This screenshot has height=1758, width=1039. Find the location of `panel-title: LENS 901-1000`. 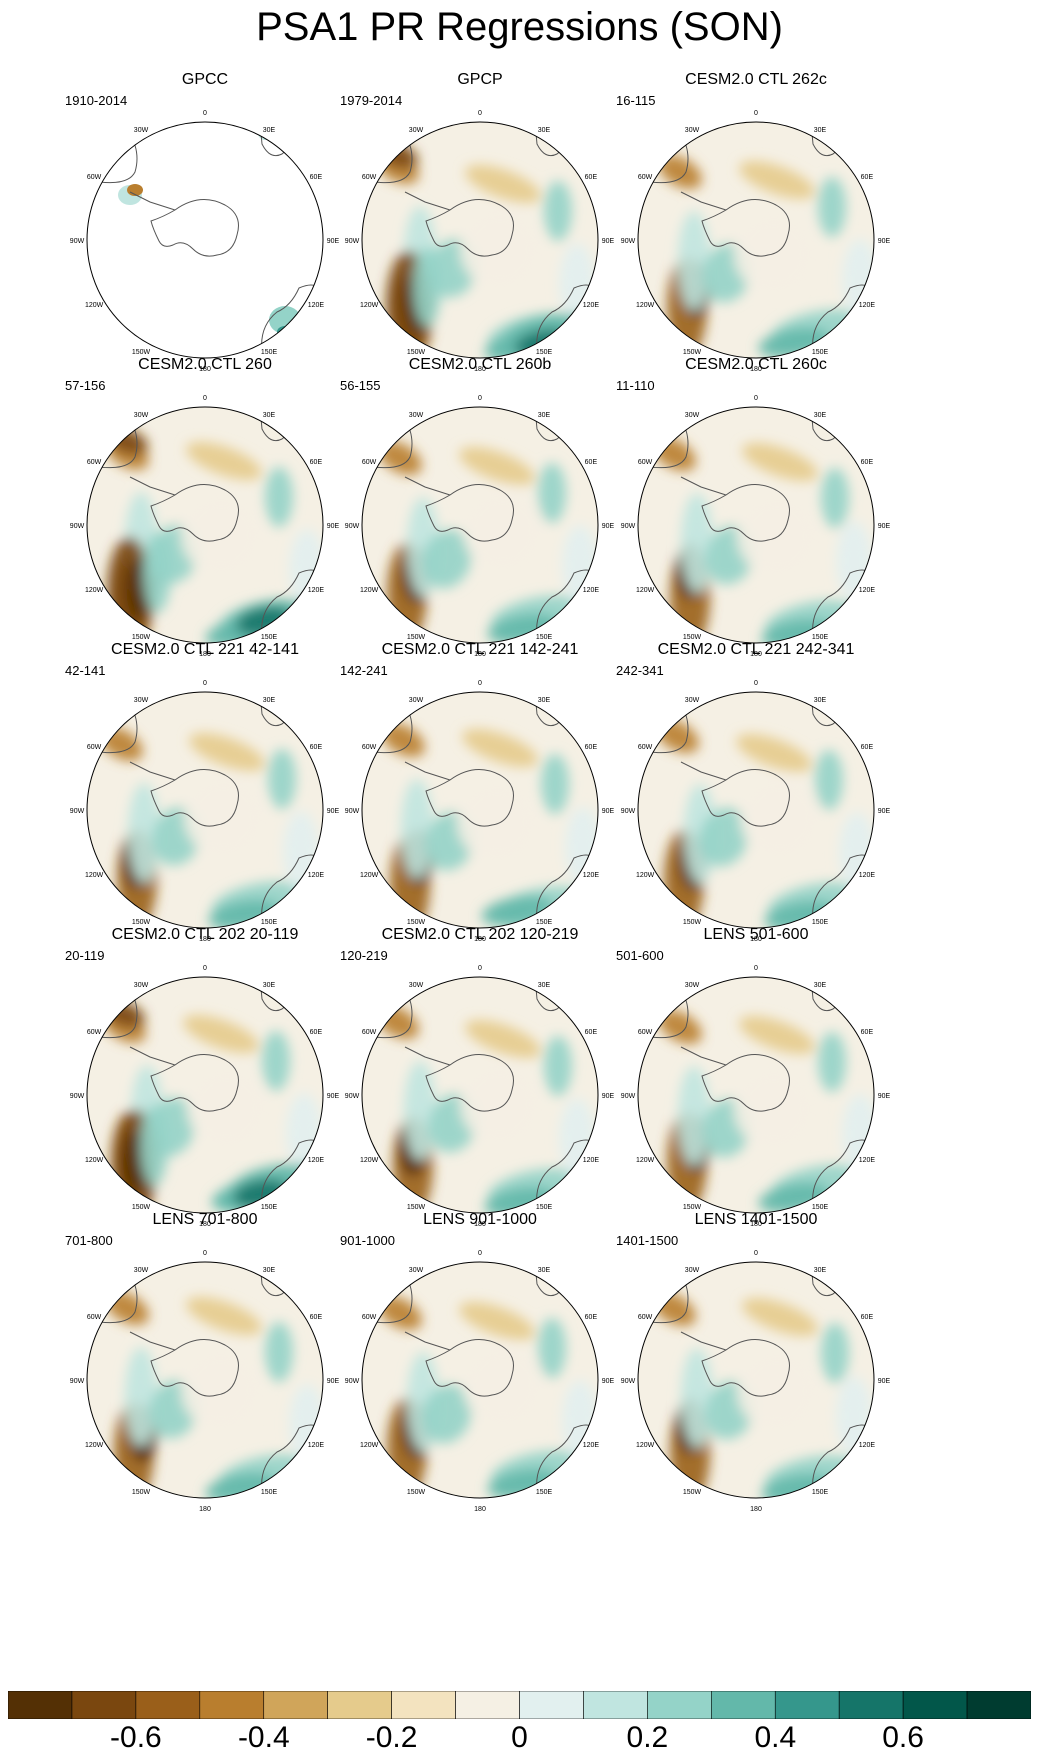

panel-title: LENS 901-1000 is located at coordinates (480, 1219).